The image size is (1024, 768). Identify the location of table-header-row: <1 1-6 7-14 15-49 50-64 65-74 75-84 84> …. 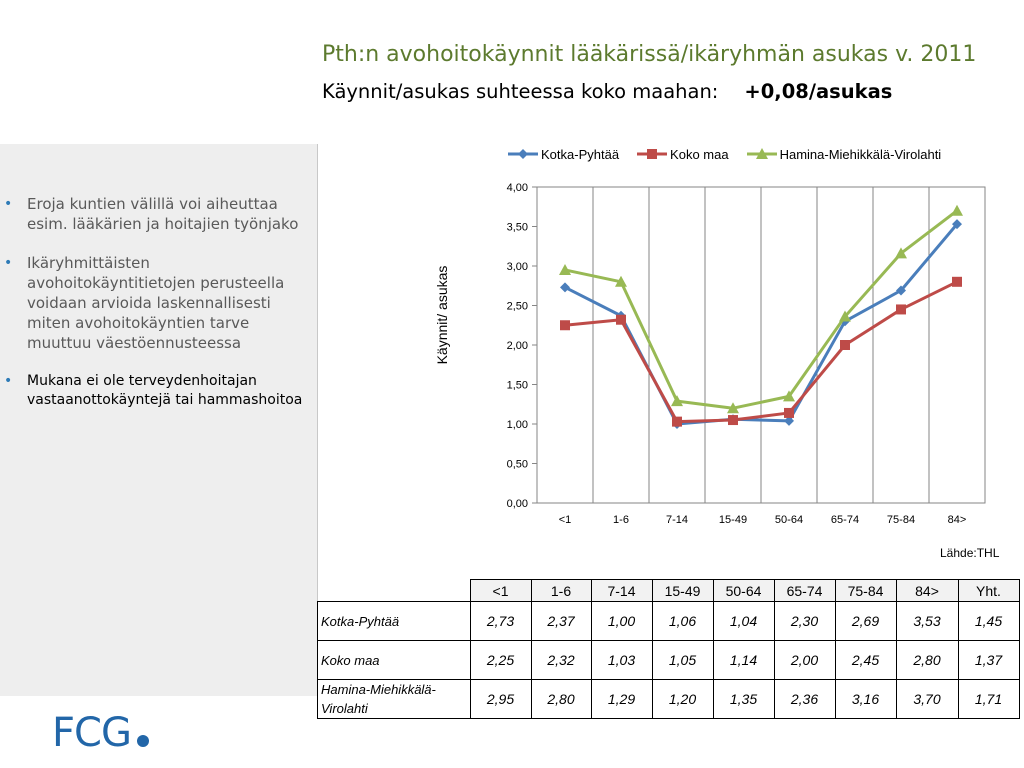
(668, 590).